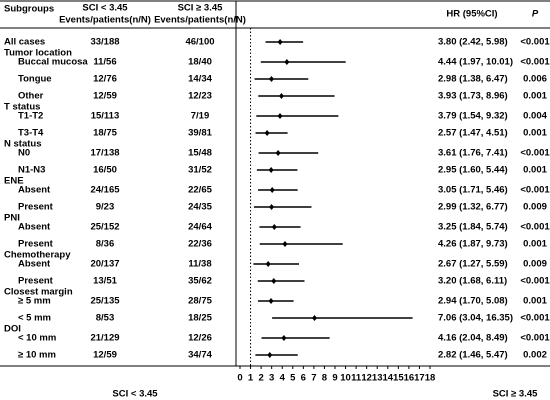 The height and width of the screenshot is (400, 550). Describe the element at coordinates (12, 329) in the screenshot. I see `group-label: DOI` at that location.